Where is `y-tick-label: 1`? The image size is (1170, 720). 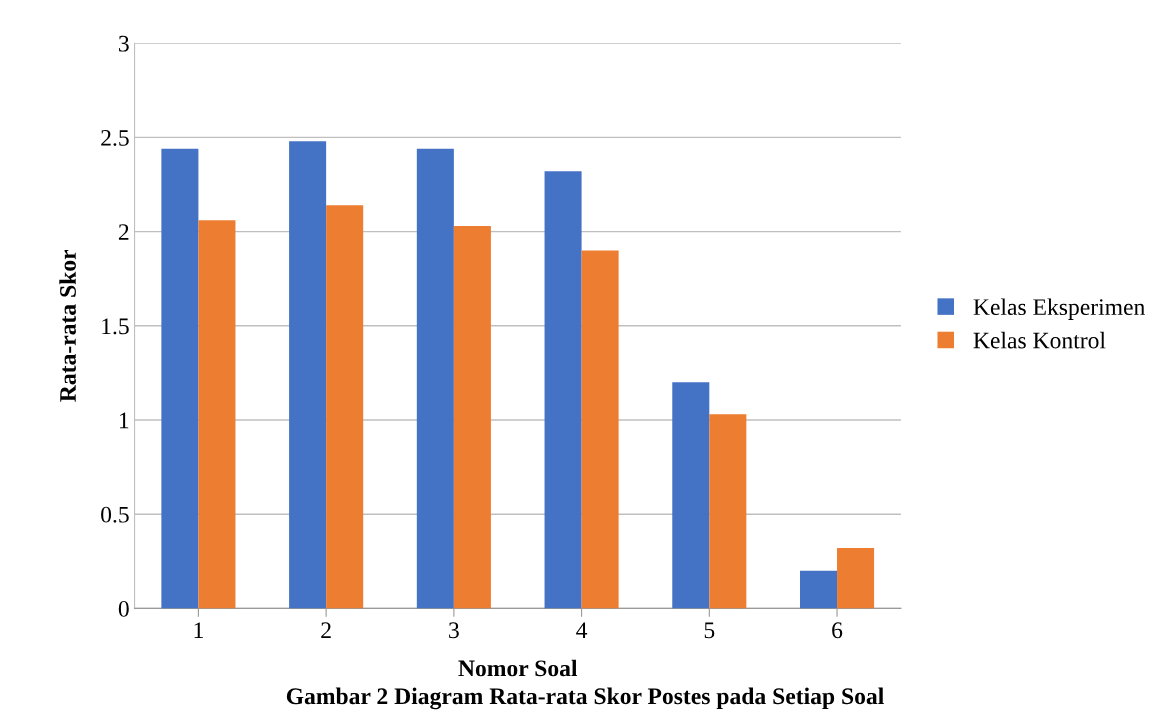
y-tick-label: 1 is located at coordinates (124, 420).